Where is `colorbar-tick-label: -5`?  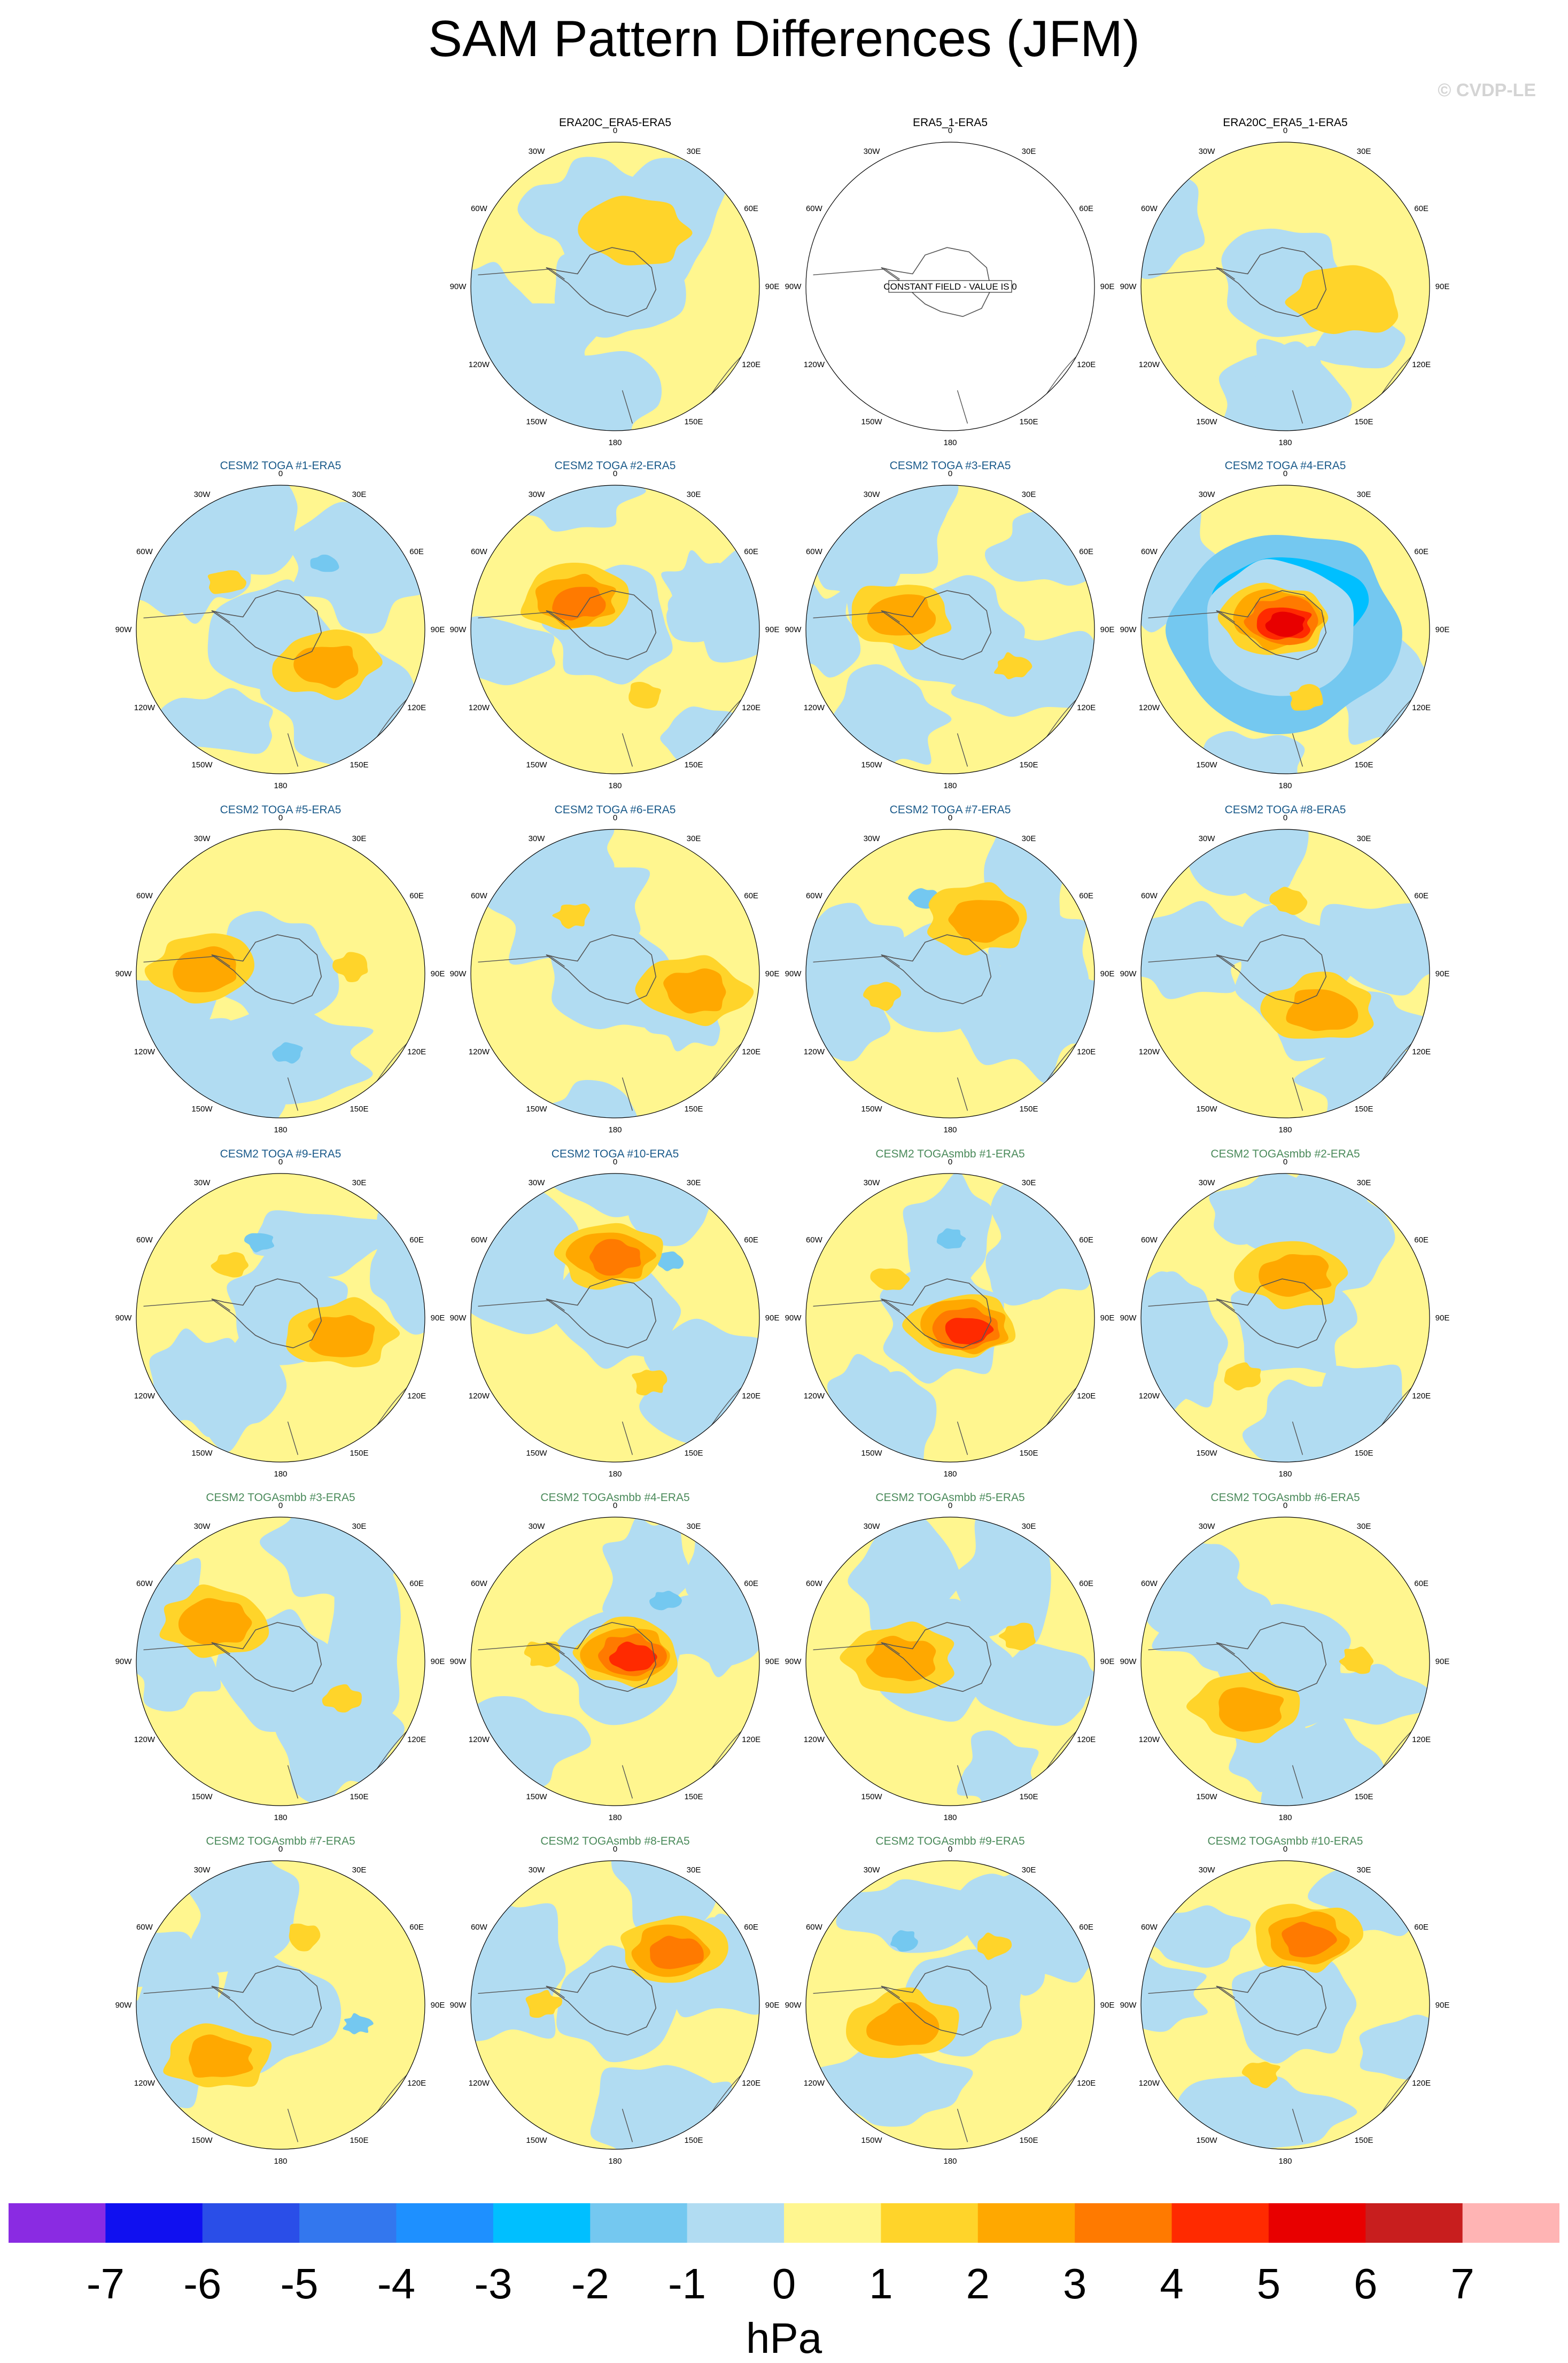
colorbar-tick-label: -5 is located at coordinates (299, 2283).